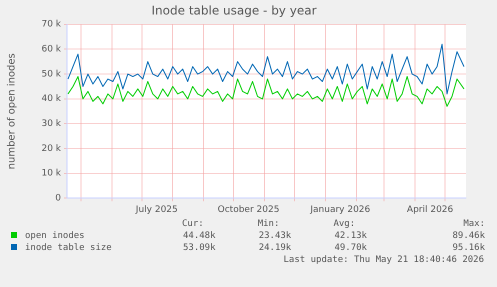 The image size is (497, 287). What do you see at coordinates (468, 248) in the screenshot?
I see `text: 95.16k` at bounding box center [468, 248].